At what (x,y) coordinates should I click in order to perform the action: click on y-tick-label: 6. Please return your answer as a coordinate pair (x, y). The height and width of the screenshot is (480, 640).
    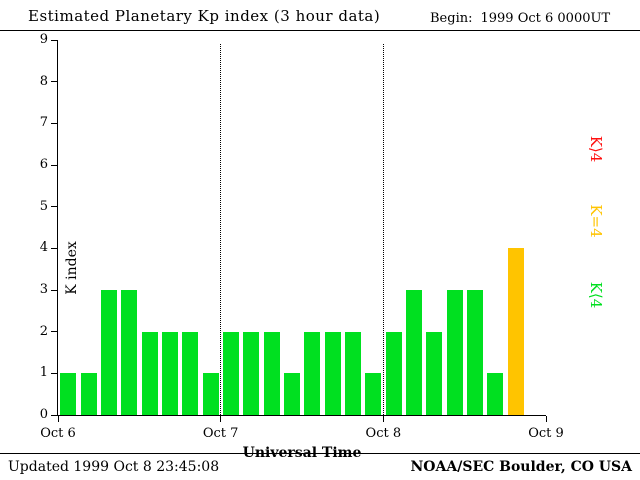
    Looking at the image, I should click on (43, 164).